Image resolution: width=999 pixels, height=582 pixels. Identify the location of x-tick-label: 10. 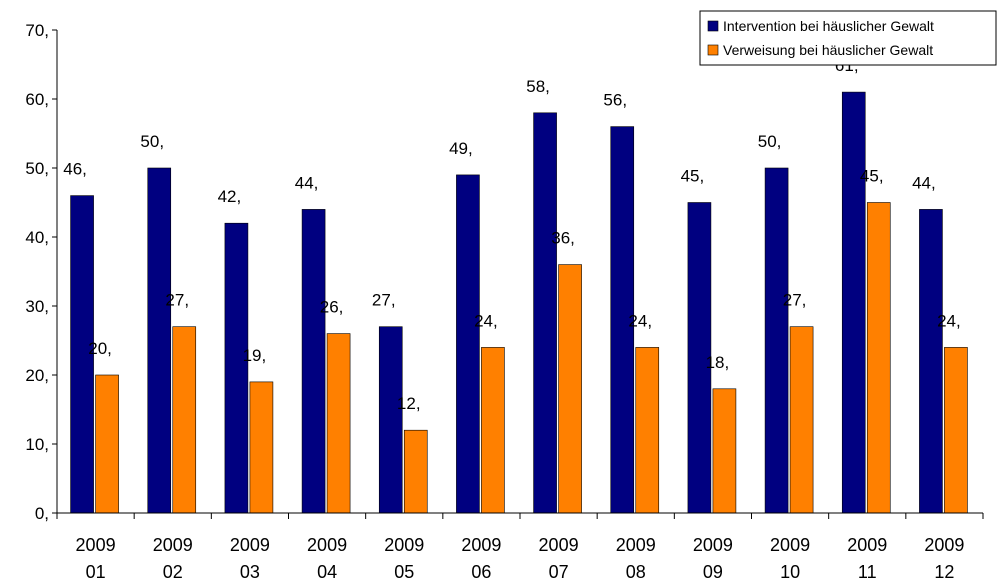
(790, 572).